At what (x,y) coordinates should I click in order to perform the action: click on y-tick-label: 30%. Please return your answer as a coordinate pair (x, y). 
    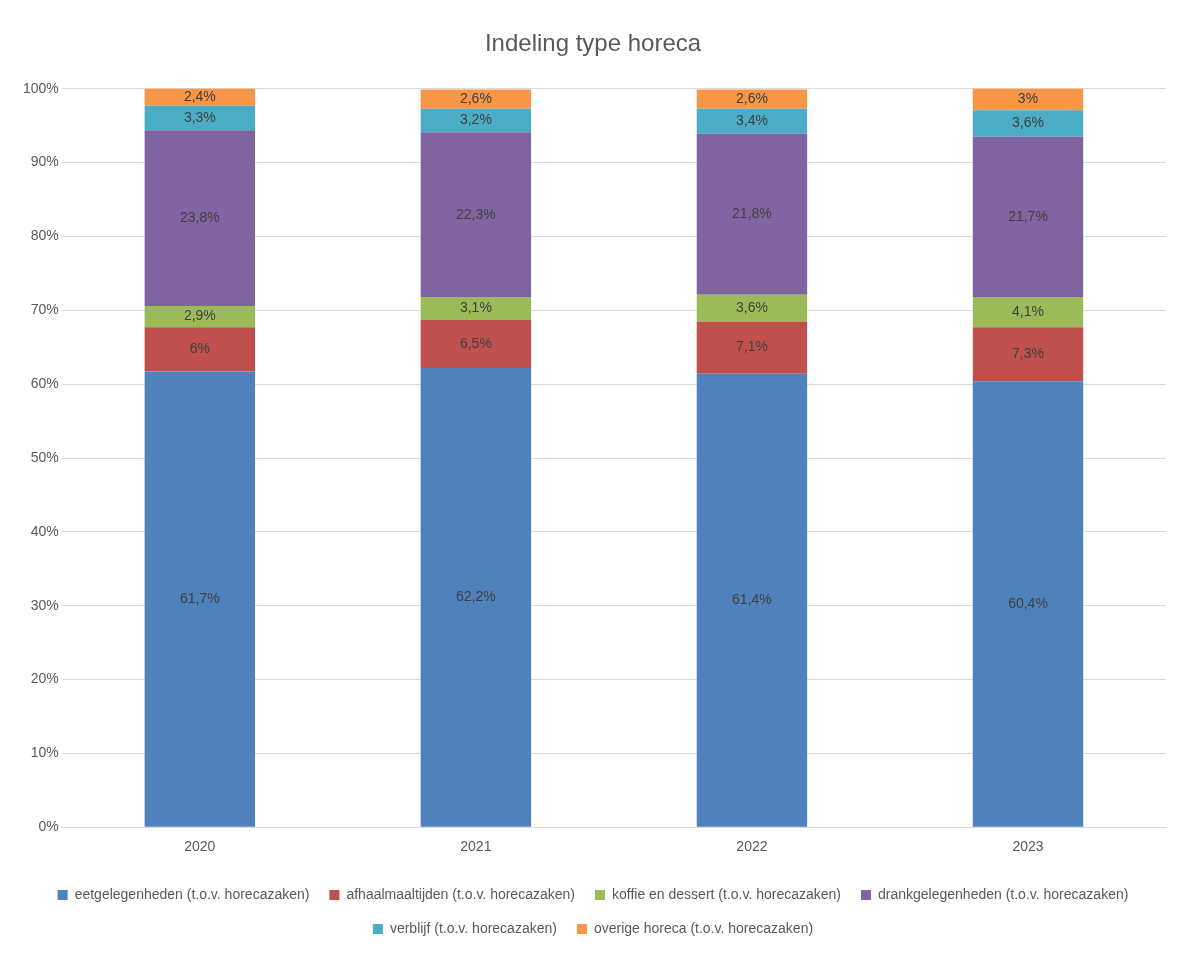
    Looking at the image, I should click on (44, 604).